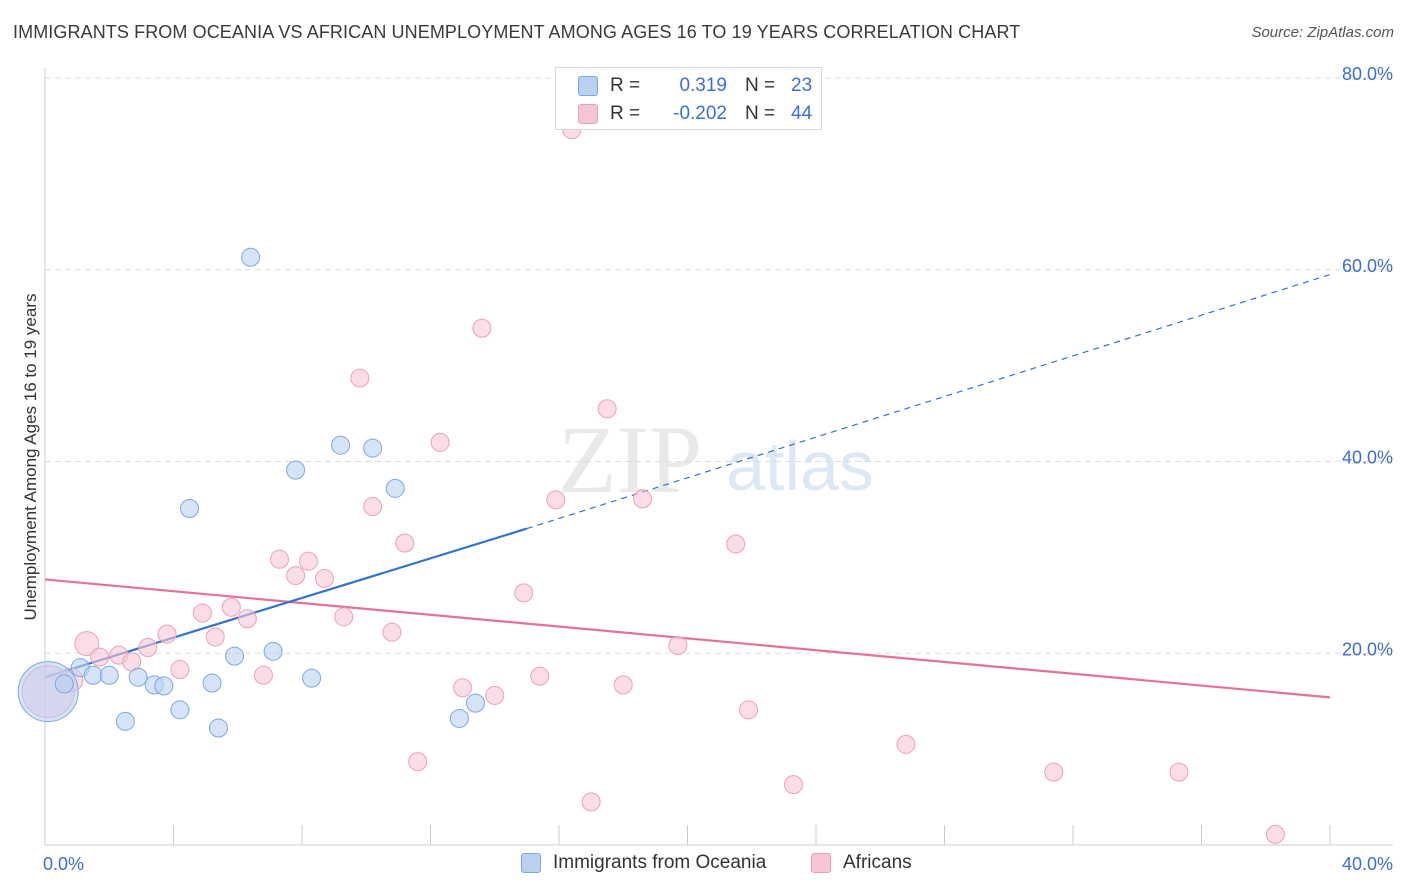 This screenshot has height=892, width=1406. What do you see at coordinates (703, 85) in the screenshot?
I see `r-value: 0.319` at bounding box center [703, 85].